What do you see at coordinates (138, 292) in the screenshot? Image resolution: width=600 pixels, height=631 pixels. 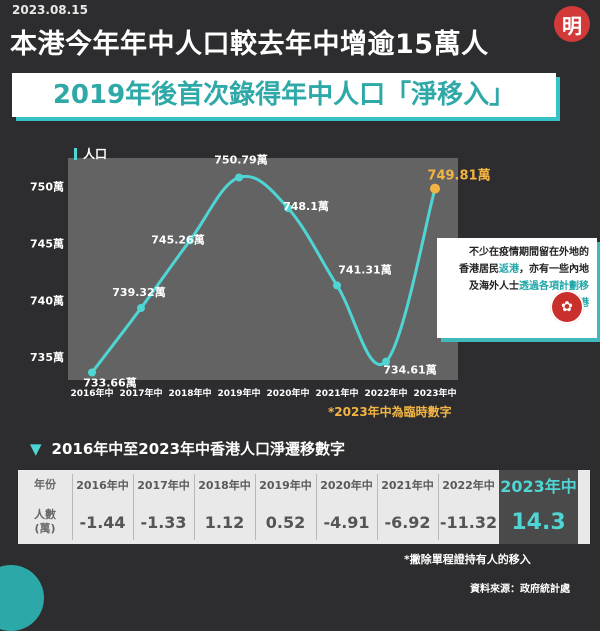 I see `data-label: 739.32萬` at bounding box center [138, 292].